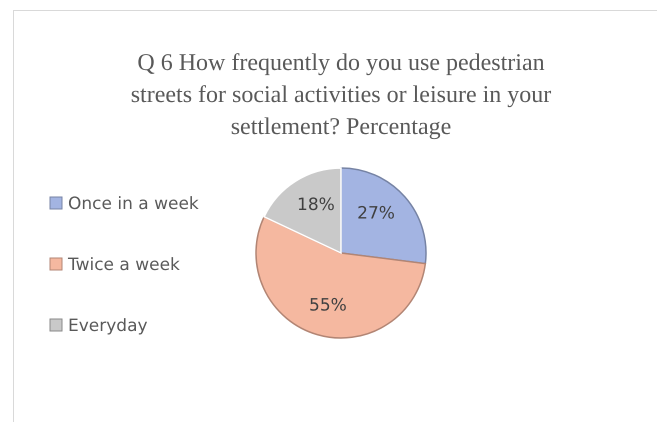 The width and height of the screenshot is (657, 422). I want to click on data-label: 18%, so click(316, 205).